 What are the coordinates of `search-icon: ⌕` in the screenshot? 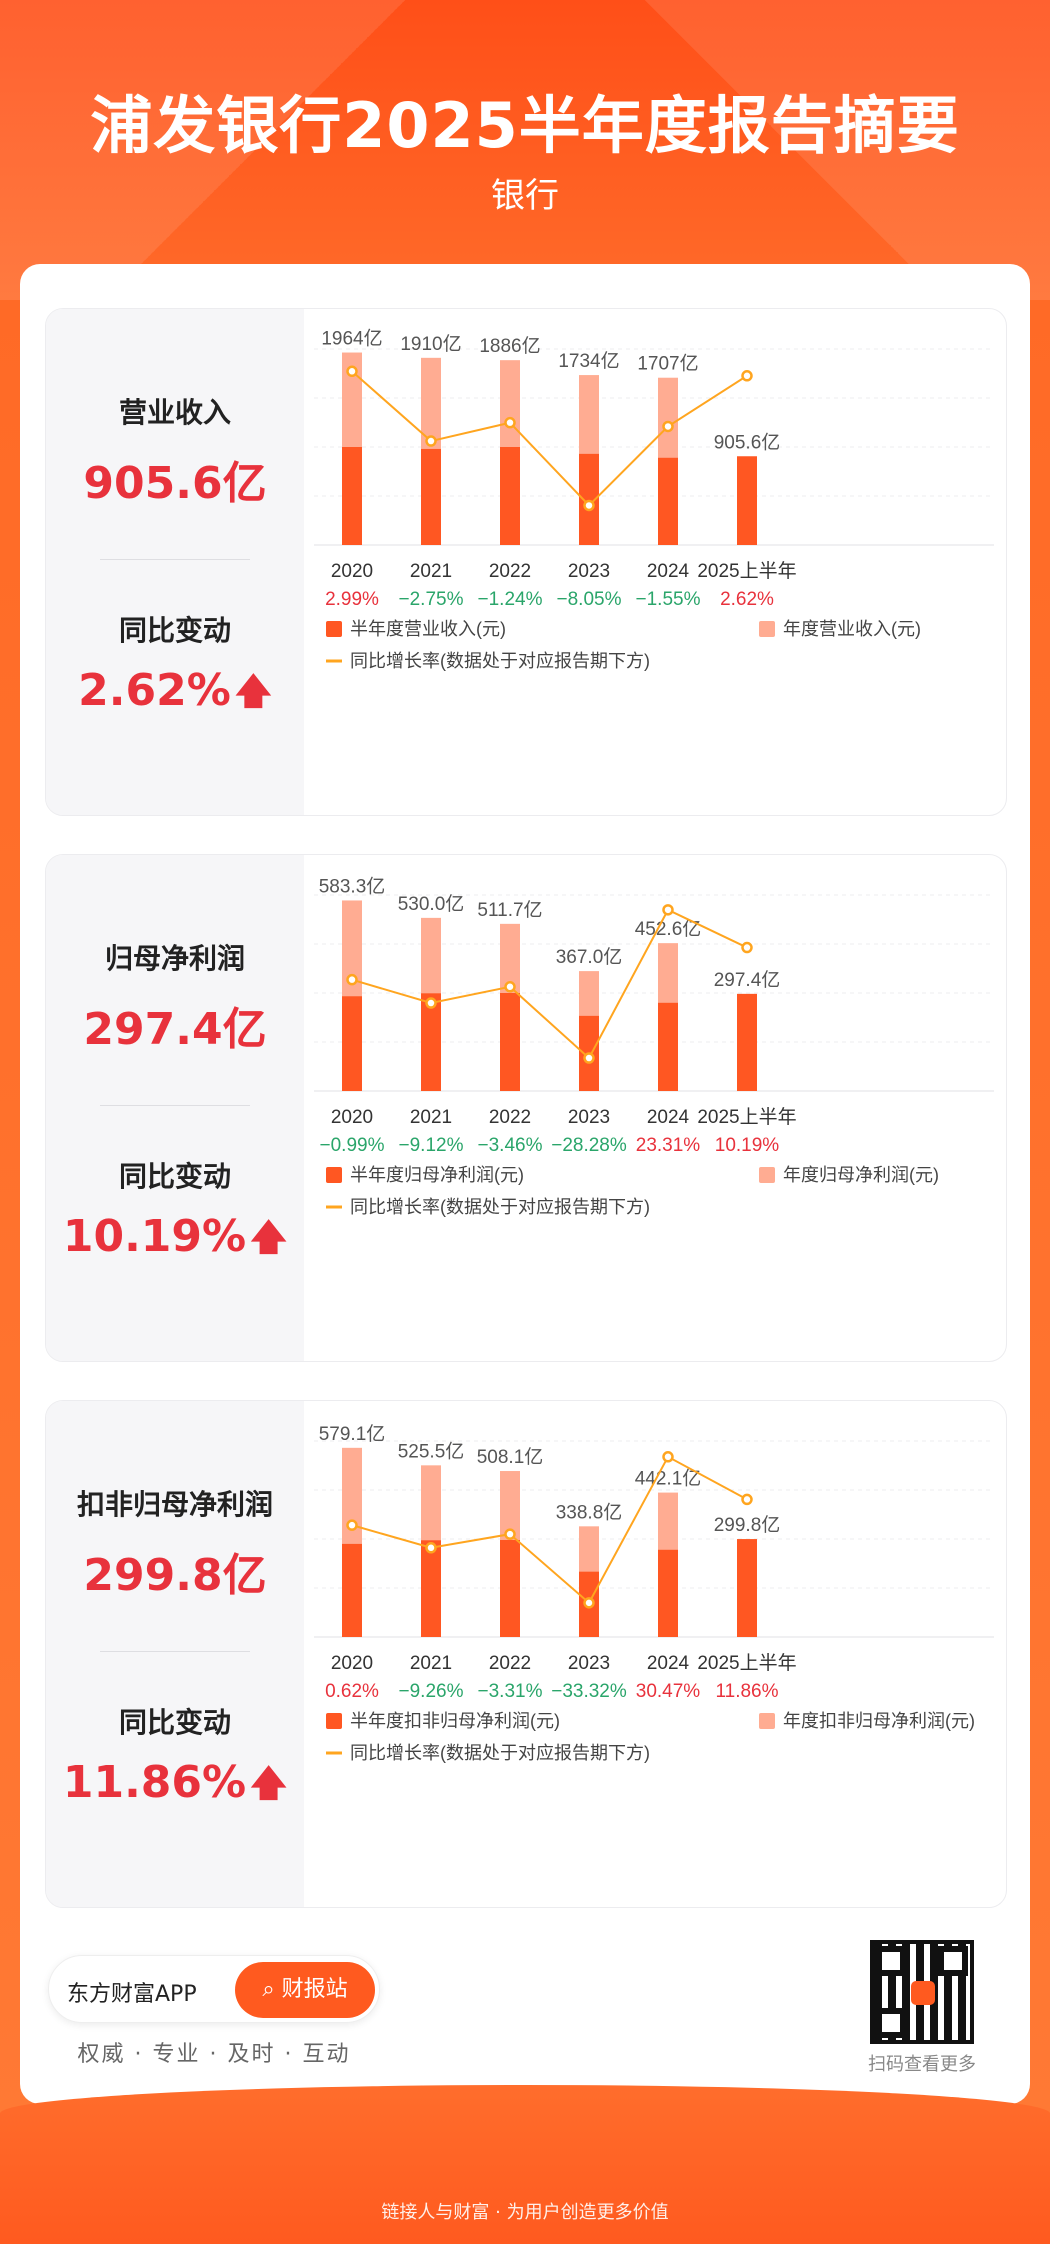 It's located at (268, 1989).